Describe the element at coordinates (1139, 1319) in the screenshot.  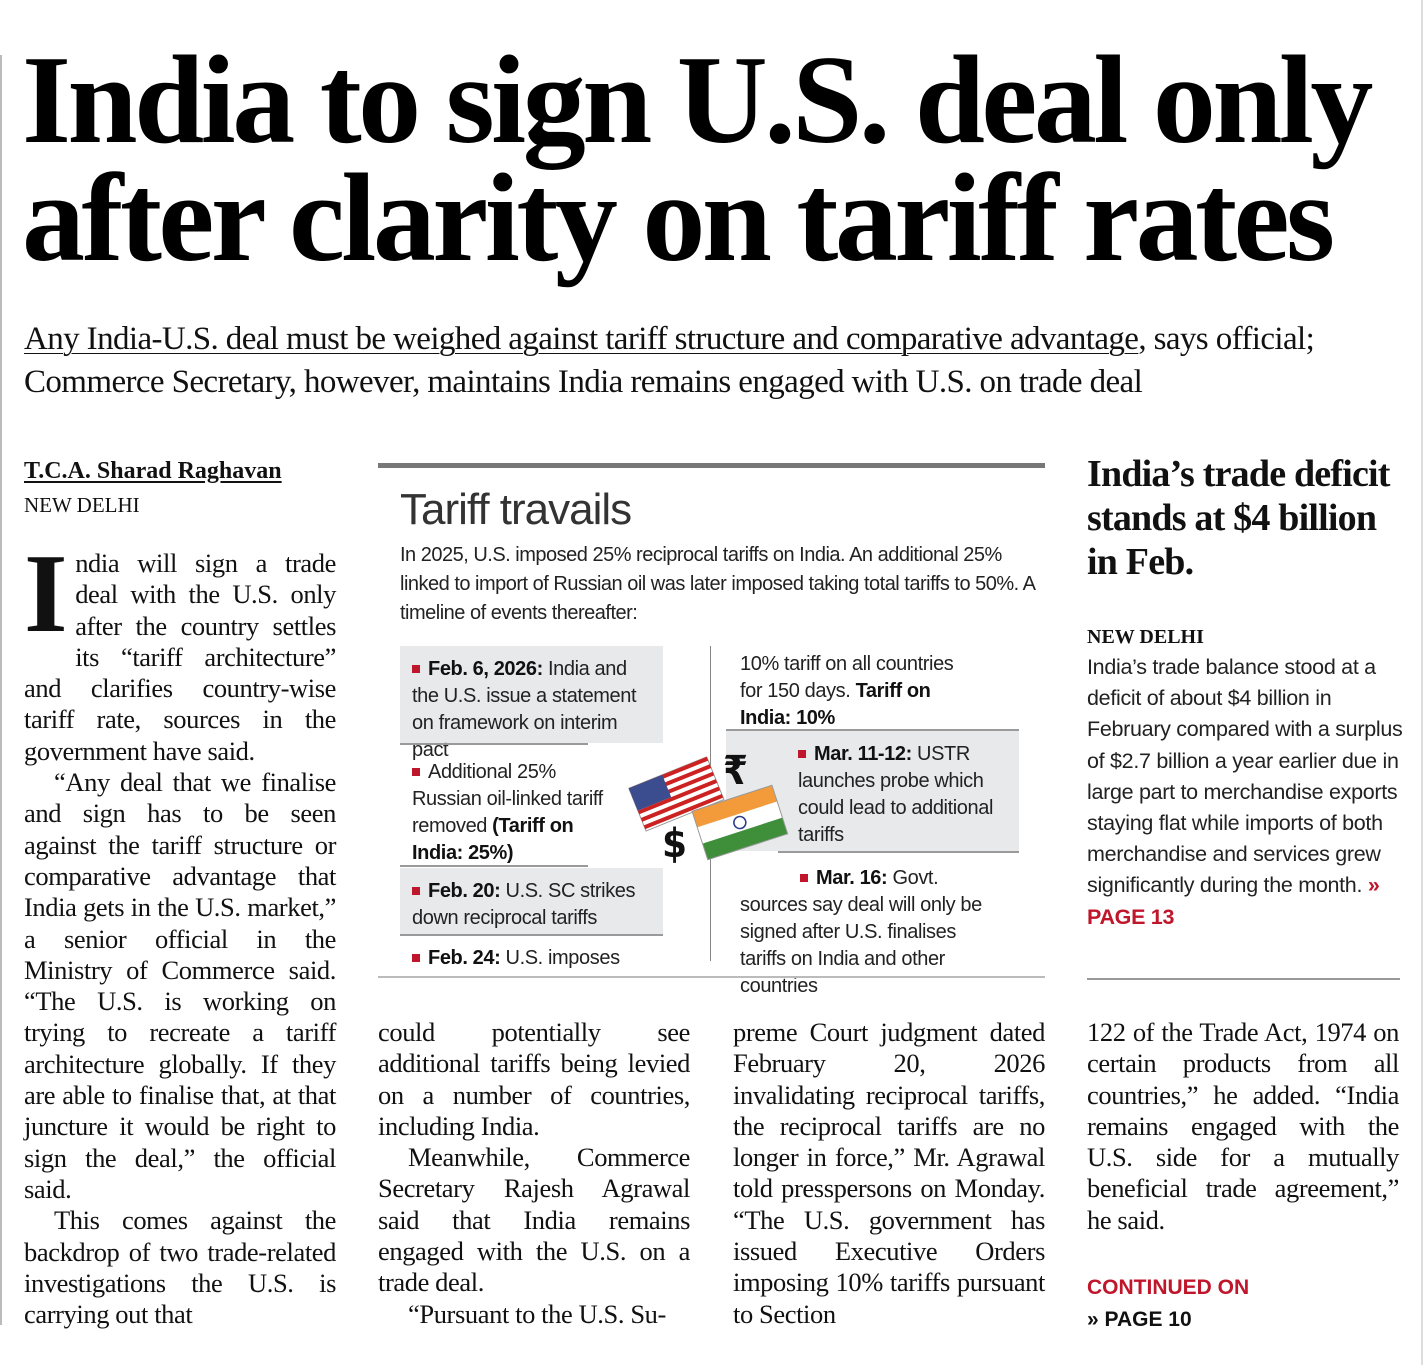
I see `continued-page-link: » PAGE 10` at that location.